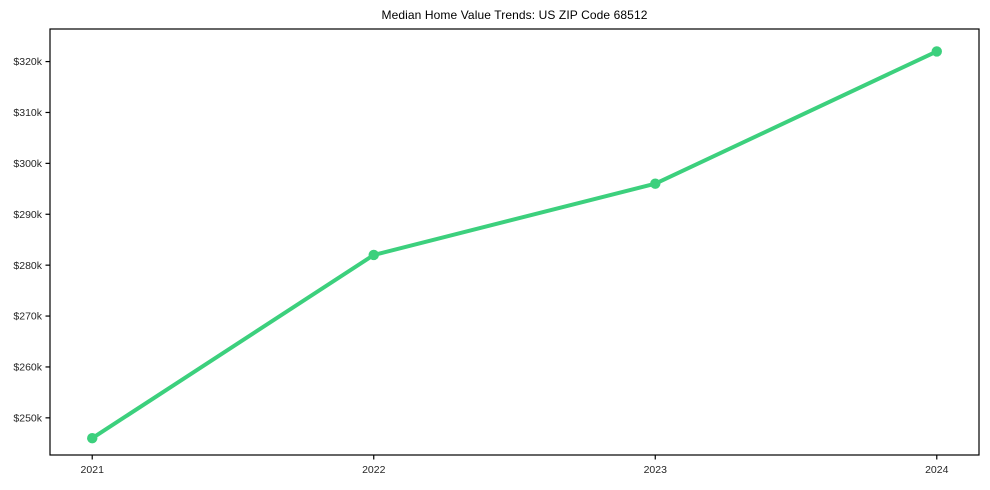 This screenshot has width=990, height=490. What do you see at coordinates (27, 317) in the screenshot?
I see `y-tick-label: $270k` at bounding box center [27, 317].